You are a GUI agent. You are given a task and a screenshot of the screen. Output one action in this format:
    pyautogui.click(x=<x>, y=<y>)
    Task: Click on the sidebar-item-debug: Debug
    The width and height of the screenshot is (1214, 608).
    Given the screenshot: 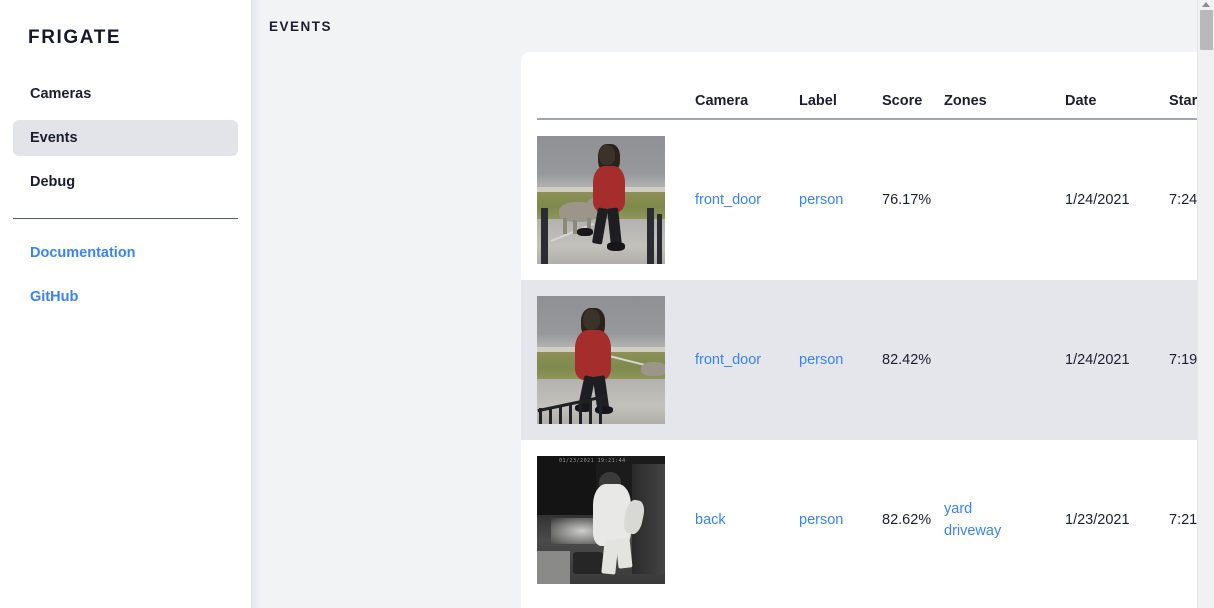 What is the action you would take?
    pyautogui.click(x=125, y=182)
    